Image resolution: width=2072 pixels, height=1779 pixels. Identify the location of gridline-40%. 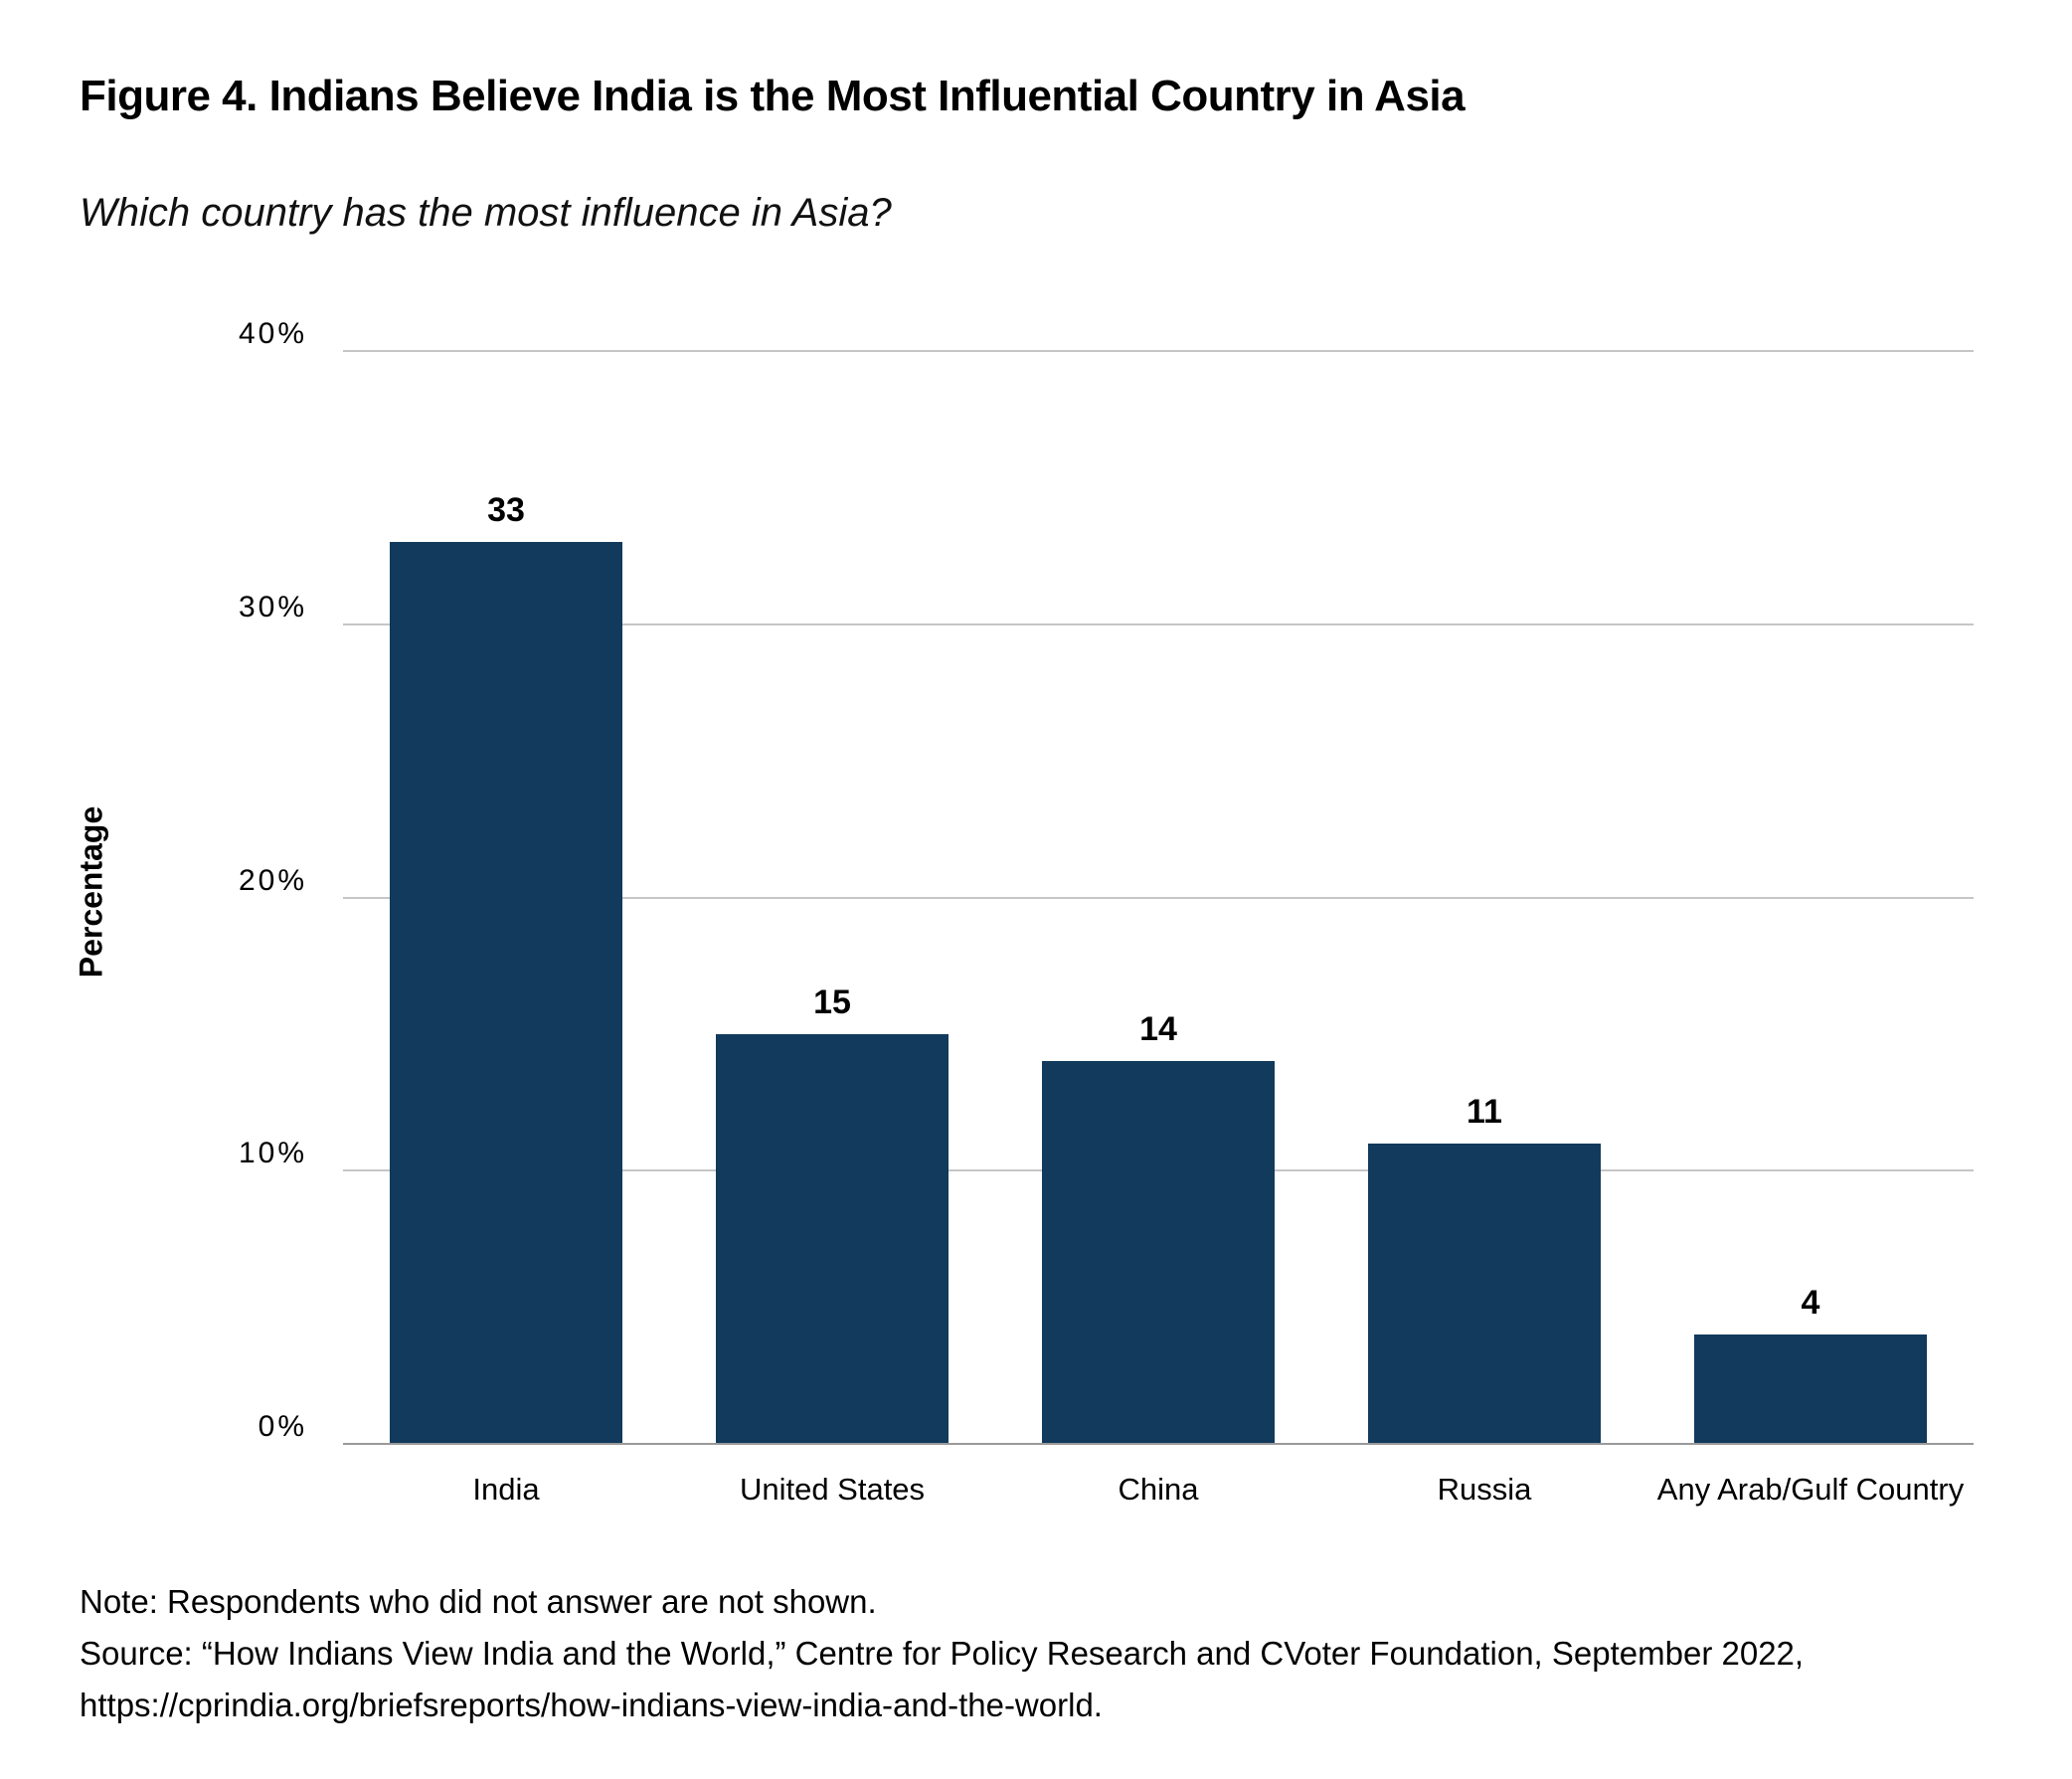
(1158, 351).